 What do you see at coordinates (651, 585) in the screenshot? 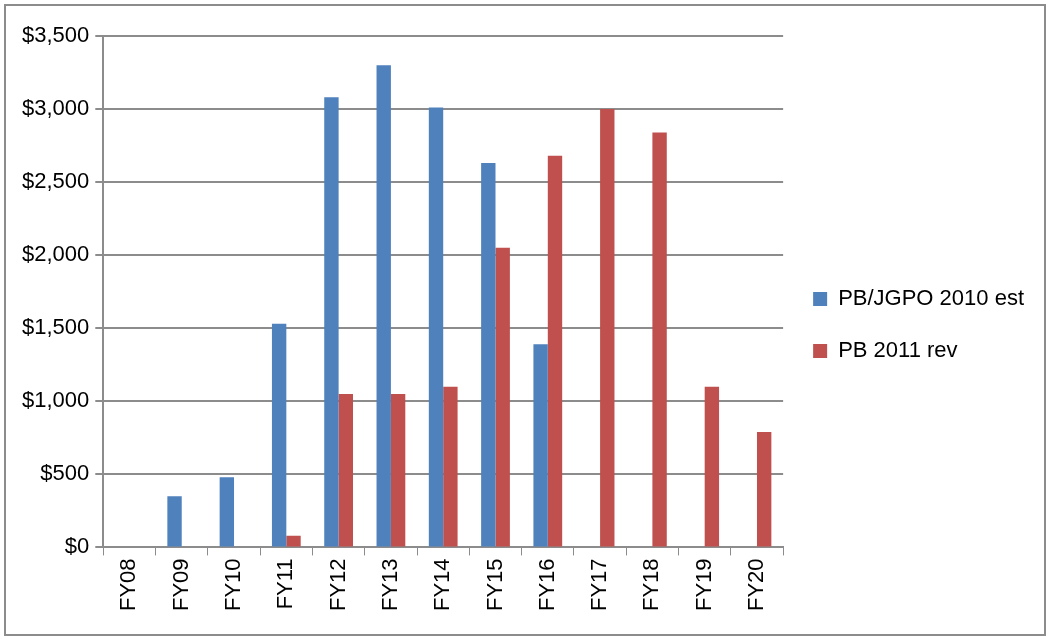
I see `x-tick-label: FY18` at bounding box center [651, 585].